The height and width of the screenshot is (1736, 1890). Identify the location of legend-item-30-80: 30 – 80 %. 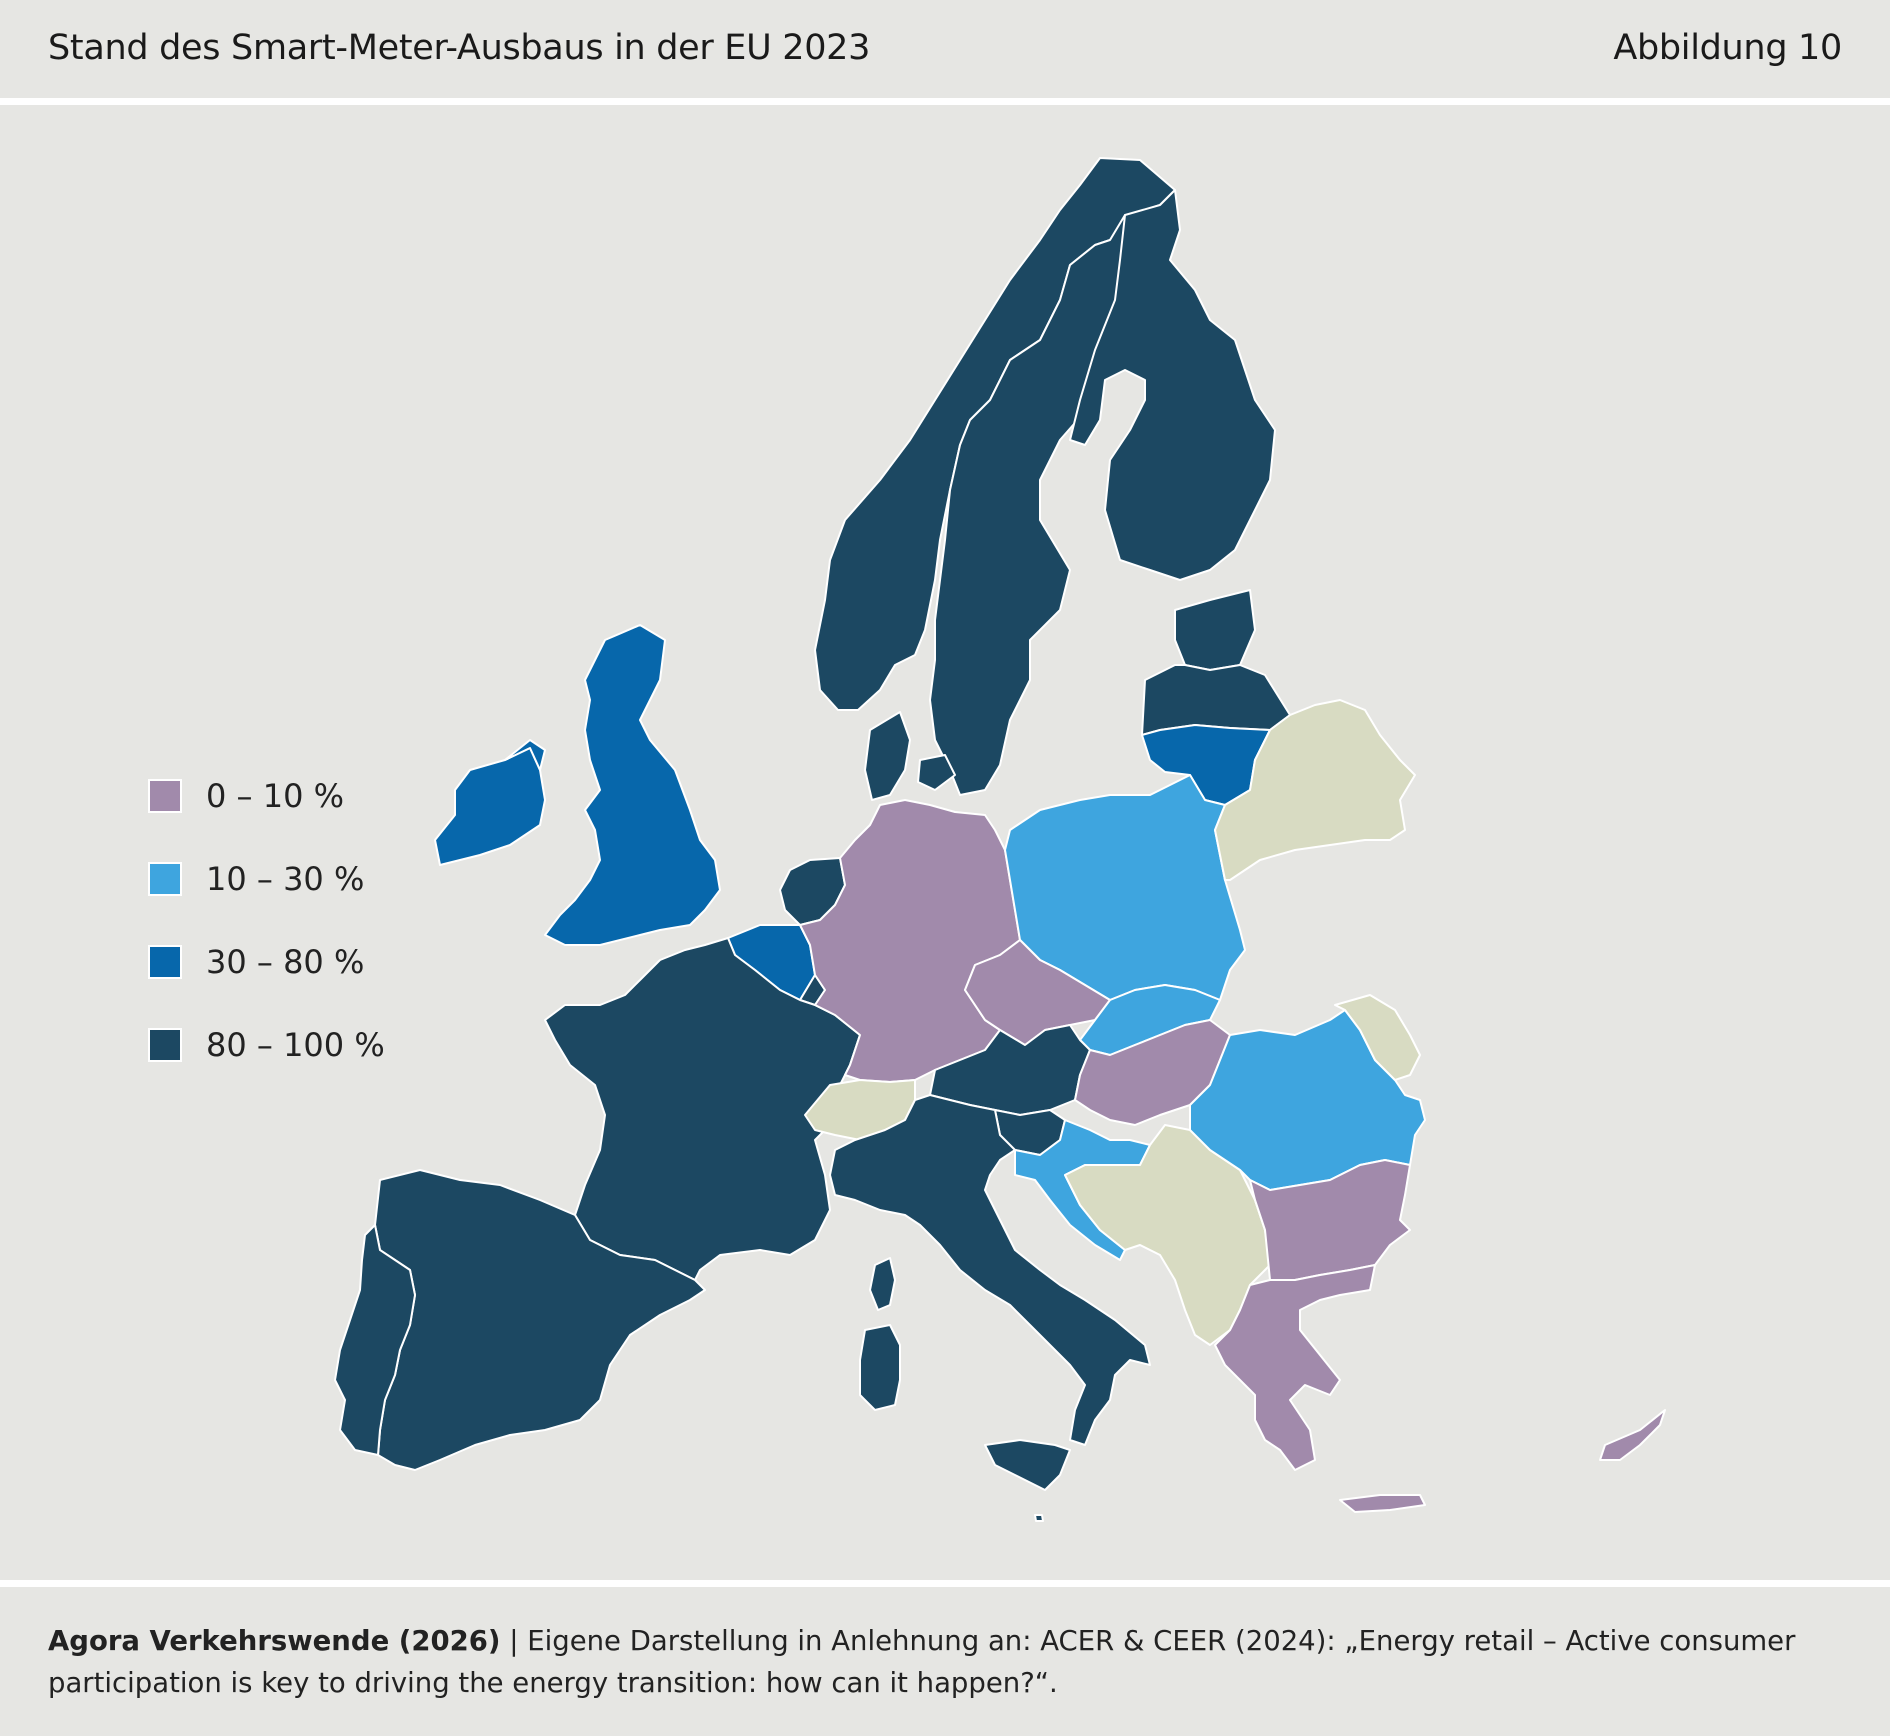
(266, 962).